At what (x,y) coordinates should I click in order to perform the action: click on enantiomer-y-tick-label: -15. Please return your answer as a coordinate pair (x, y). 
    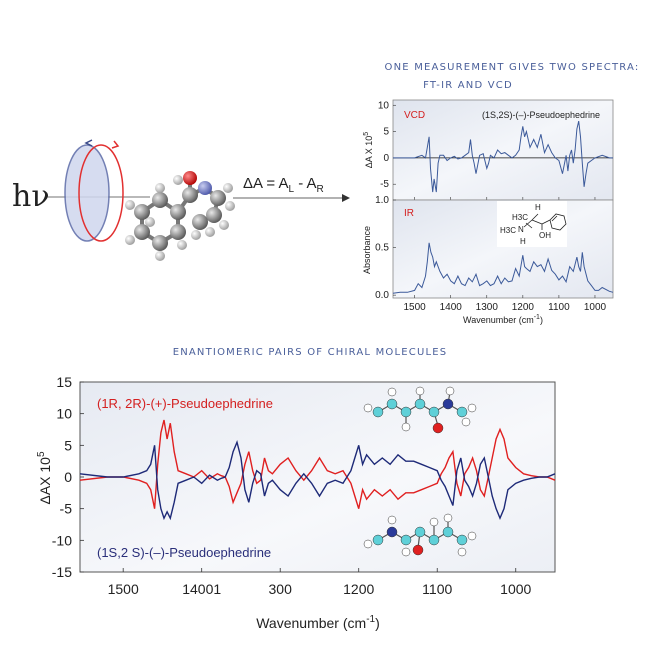
    Looking at the image, I should click on (62, 572).